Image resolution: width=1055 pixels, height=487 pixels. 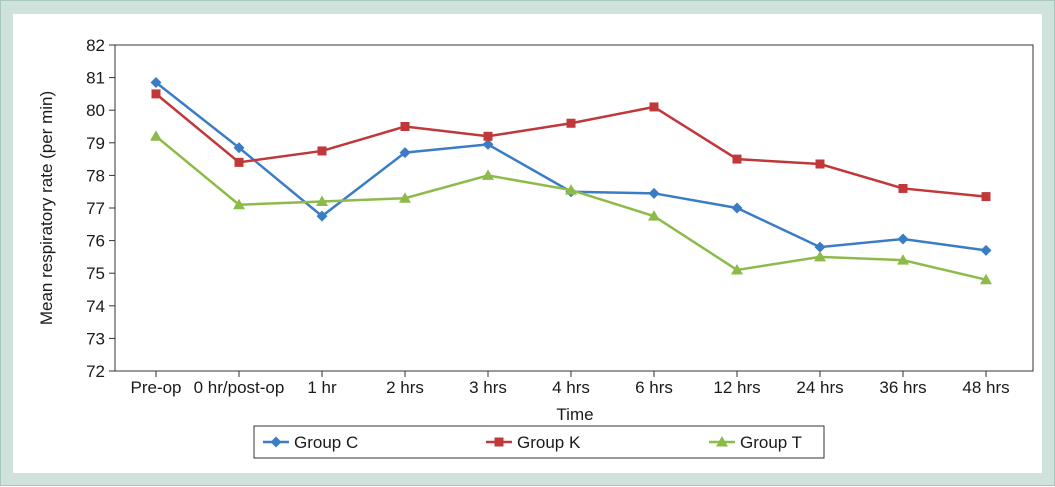 What do you see at coordinates (405, 387) in the screenshot?
I see `x-tick-label: 2 hrs` at bounding box center [405, 387].